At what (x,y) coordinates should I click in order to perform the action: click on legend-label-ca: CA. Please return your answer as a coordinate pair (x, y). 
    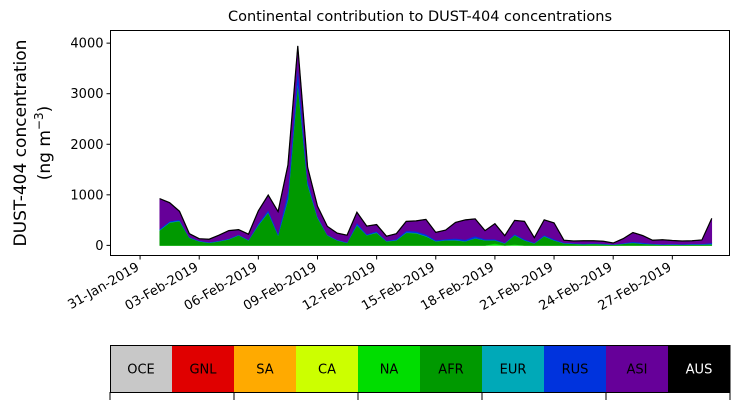
    Looking at the image, I should click on (327, 370).